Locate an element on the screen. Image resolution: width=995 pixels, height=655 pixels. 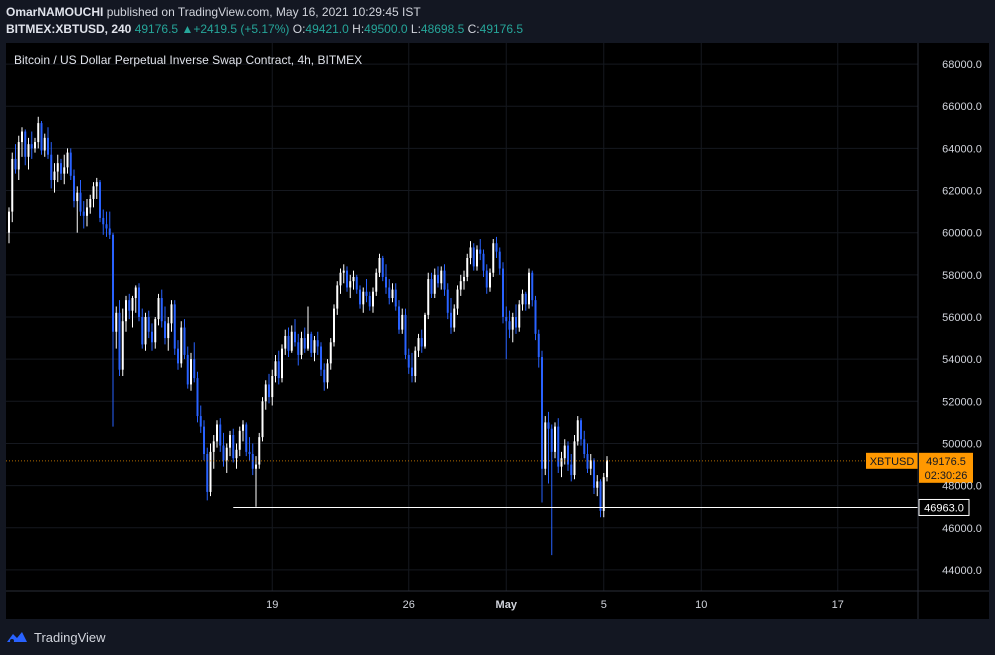
time-tick-label: May is located at coordinates (507, 605).